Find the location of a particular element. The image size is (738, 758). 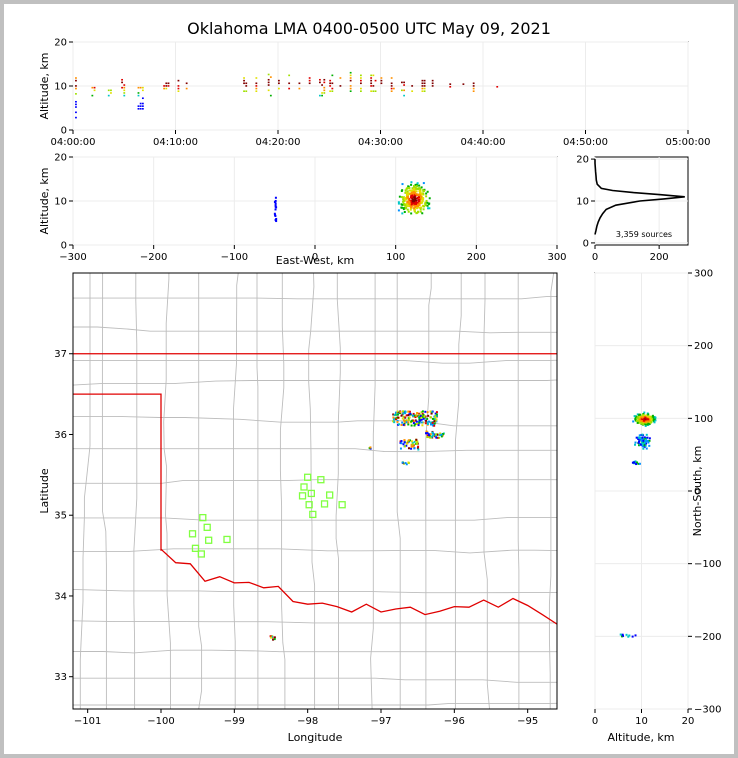

source-count-annotation: 3,359 sources is located at coordinates (644, 234).